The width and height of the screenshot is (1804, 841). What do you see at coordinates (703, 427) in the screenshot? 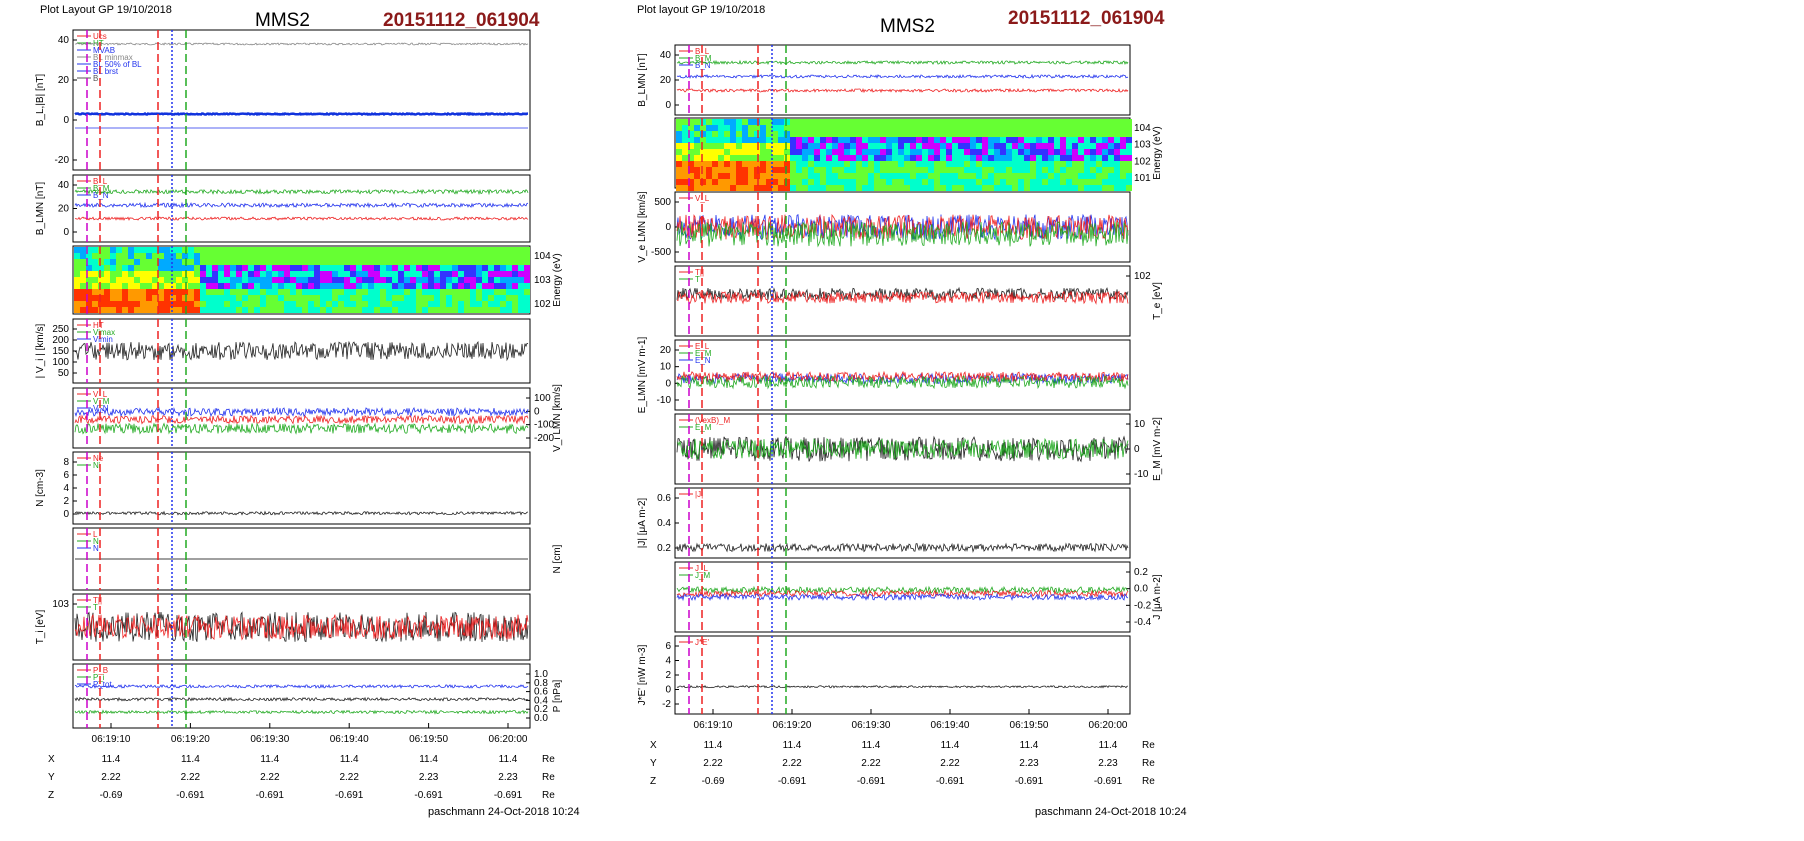
I see `legend-entry: E_M` at bounding box center [703, 427].